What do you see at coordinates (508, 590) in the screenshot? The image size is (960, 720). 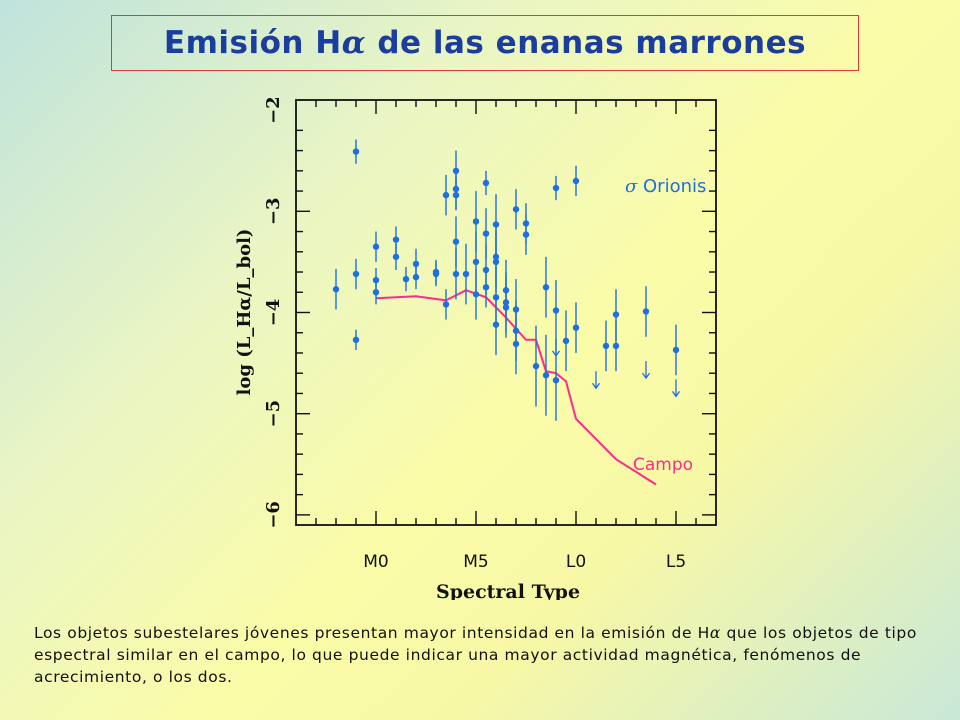 I see `x-axis-label: Spectral Type` at bounding box center [508, 590].